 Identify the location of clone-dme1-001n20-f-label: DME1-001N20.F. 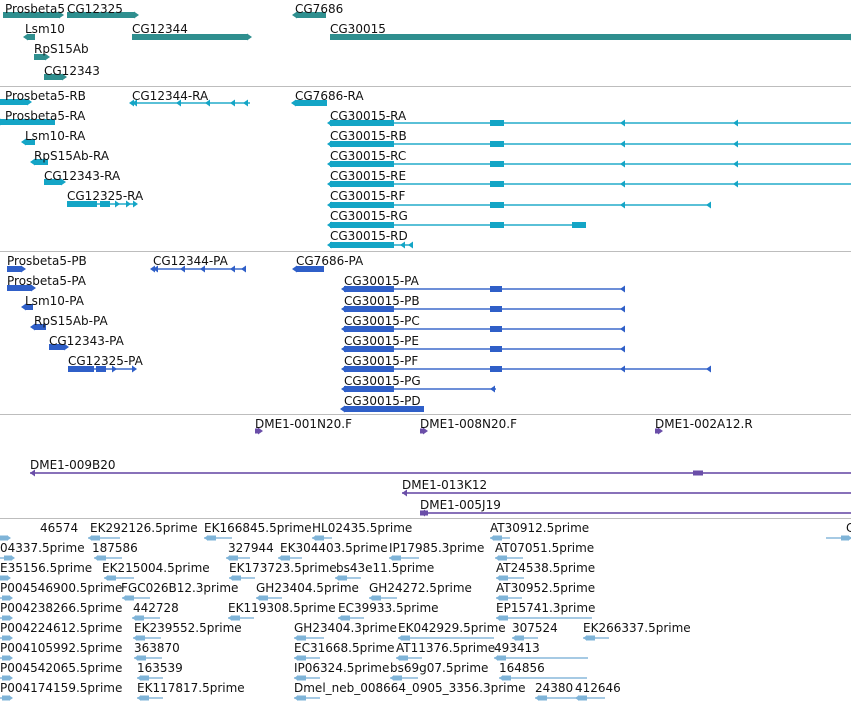
(304, 424).